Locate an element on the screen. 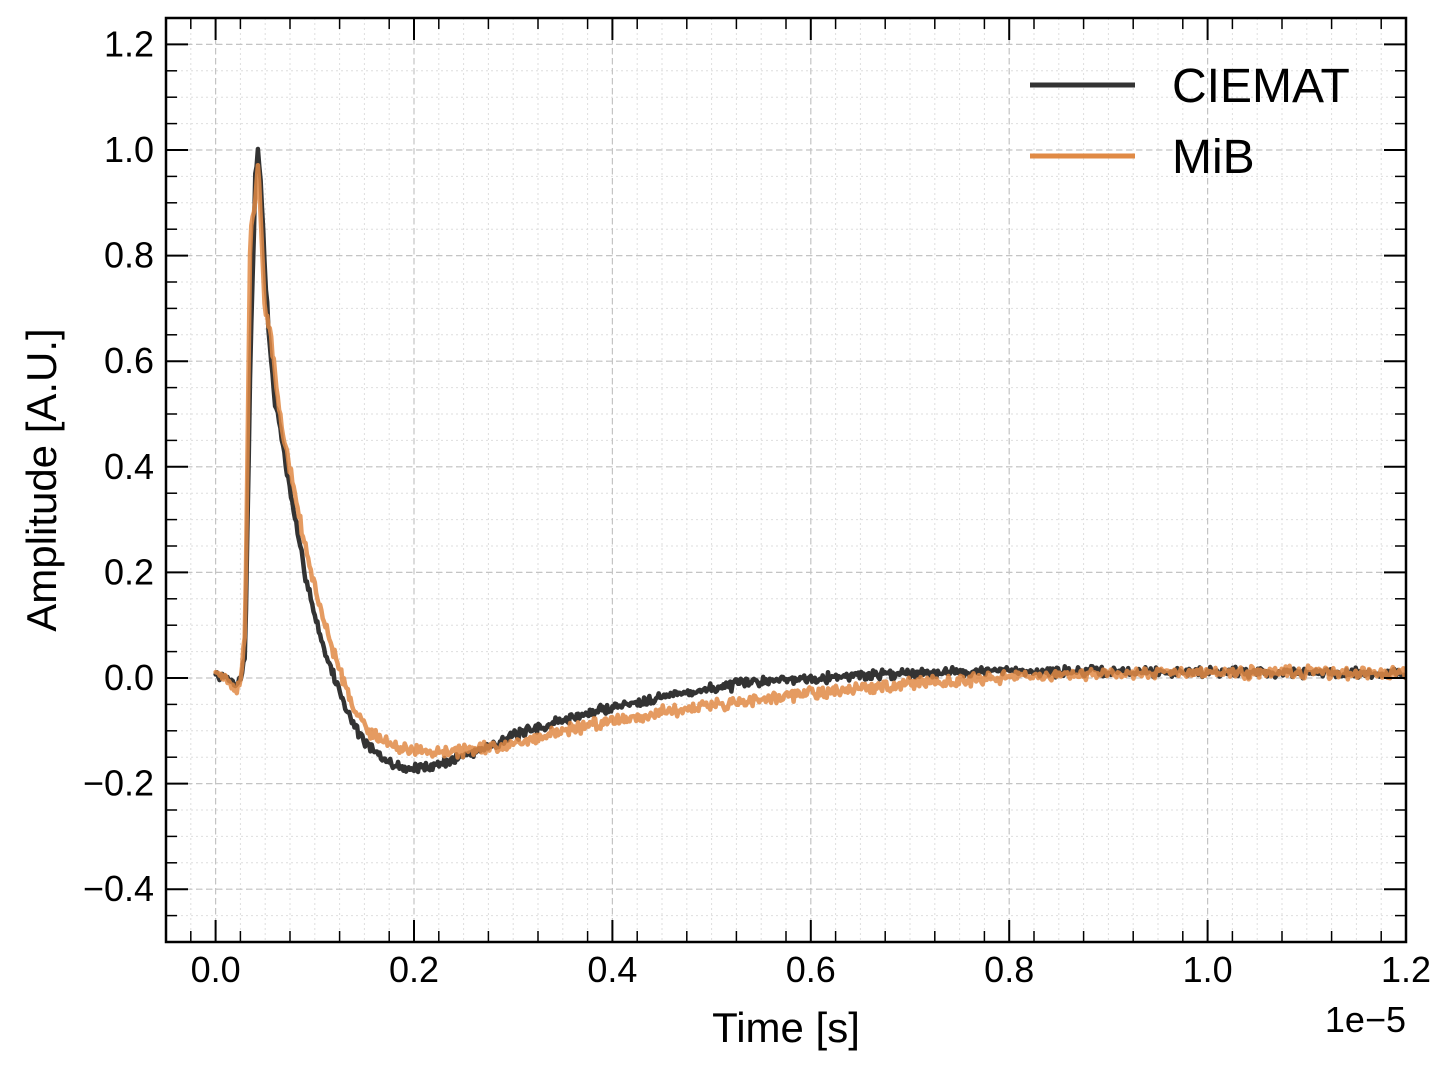 This screenshot has width=1453, height=1069. x-axis-label: Time [s] is located at coordinates (786, 1027).